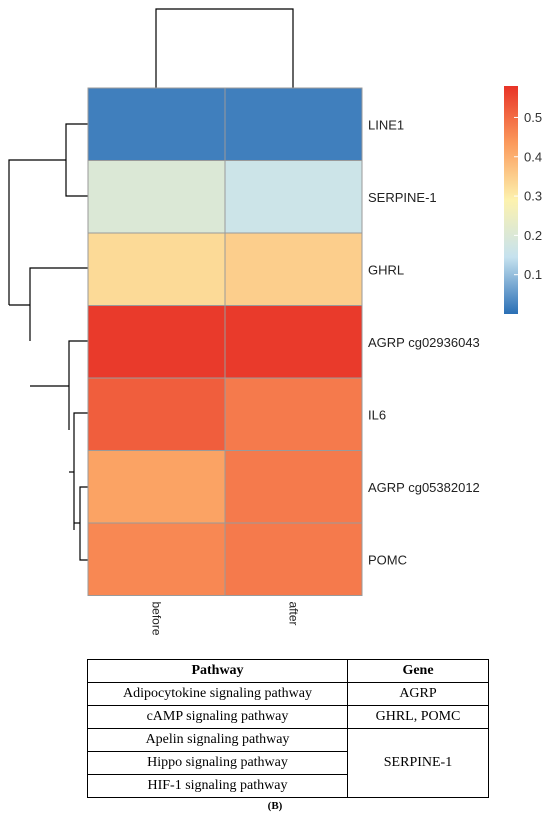  What do you see at coordinates (217, 740) in the screenshot?
I see `pathway-cell: Apelin signaling pathway` at bounding box center [217, 740].